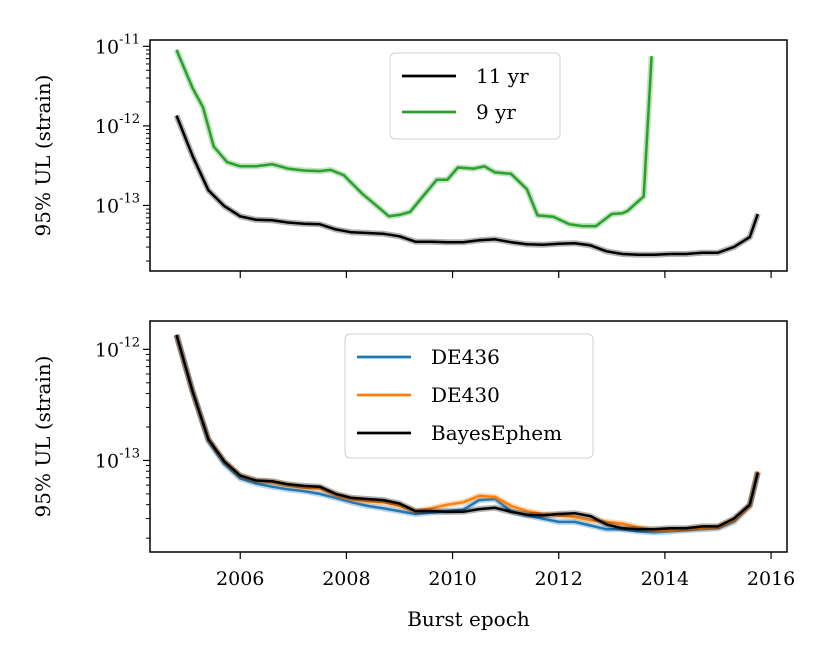  I want to click on x-tick-label: 2014, so click(665, 579).